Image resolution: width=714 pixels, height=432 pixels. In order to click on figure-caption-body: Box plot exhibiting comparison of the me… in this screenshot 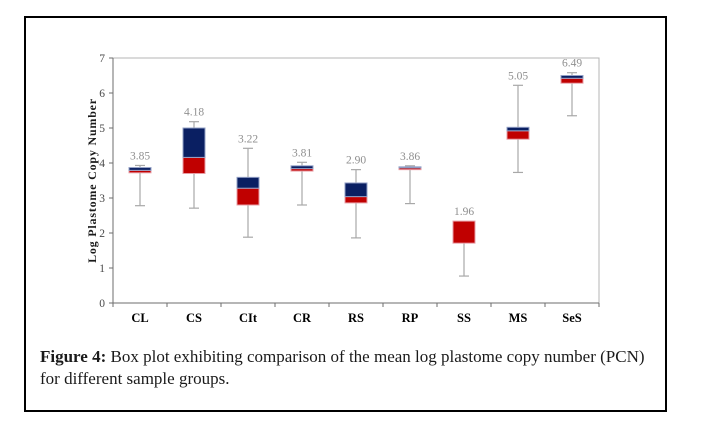, I will do `click(342, 367)`.